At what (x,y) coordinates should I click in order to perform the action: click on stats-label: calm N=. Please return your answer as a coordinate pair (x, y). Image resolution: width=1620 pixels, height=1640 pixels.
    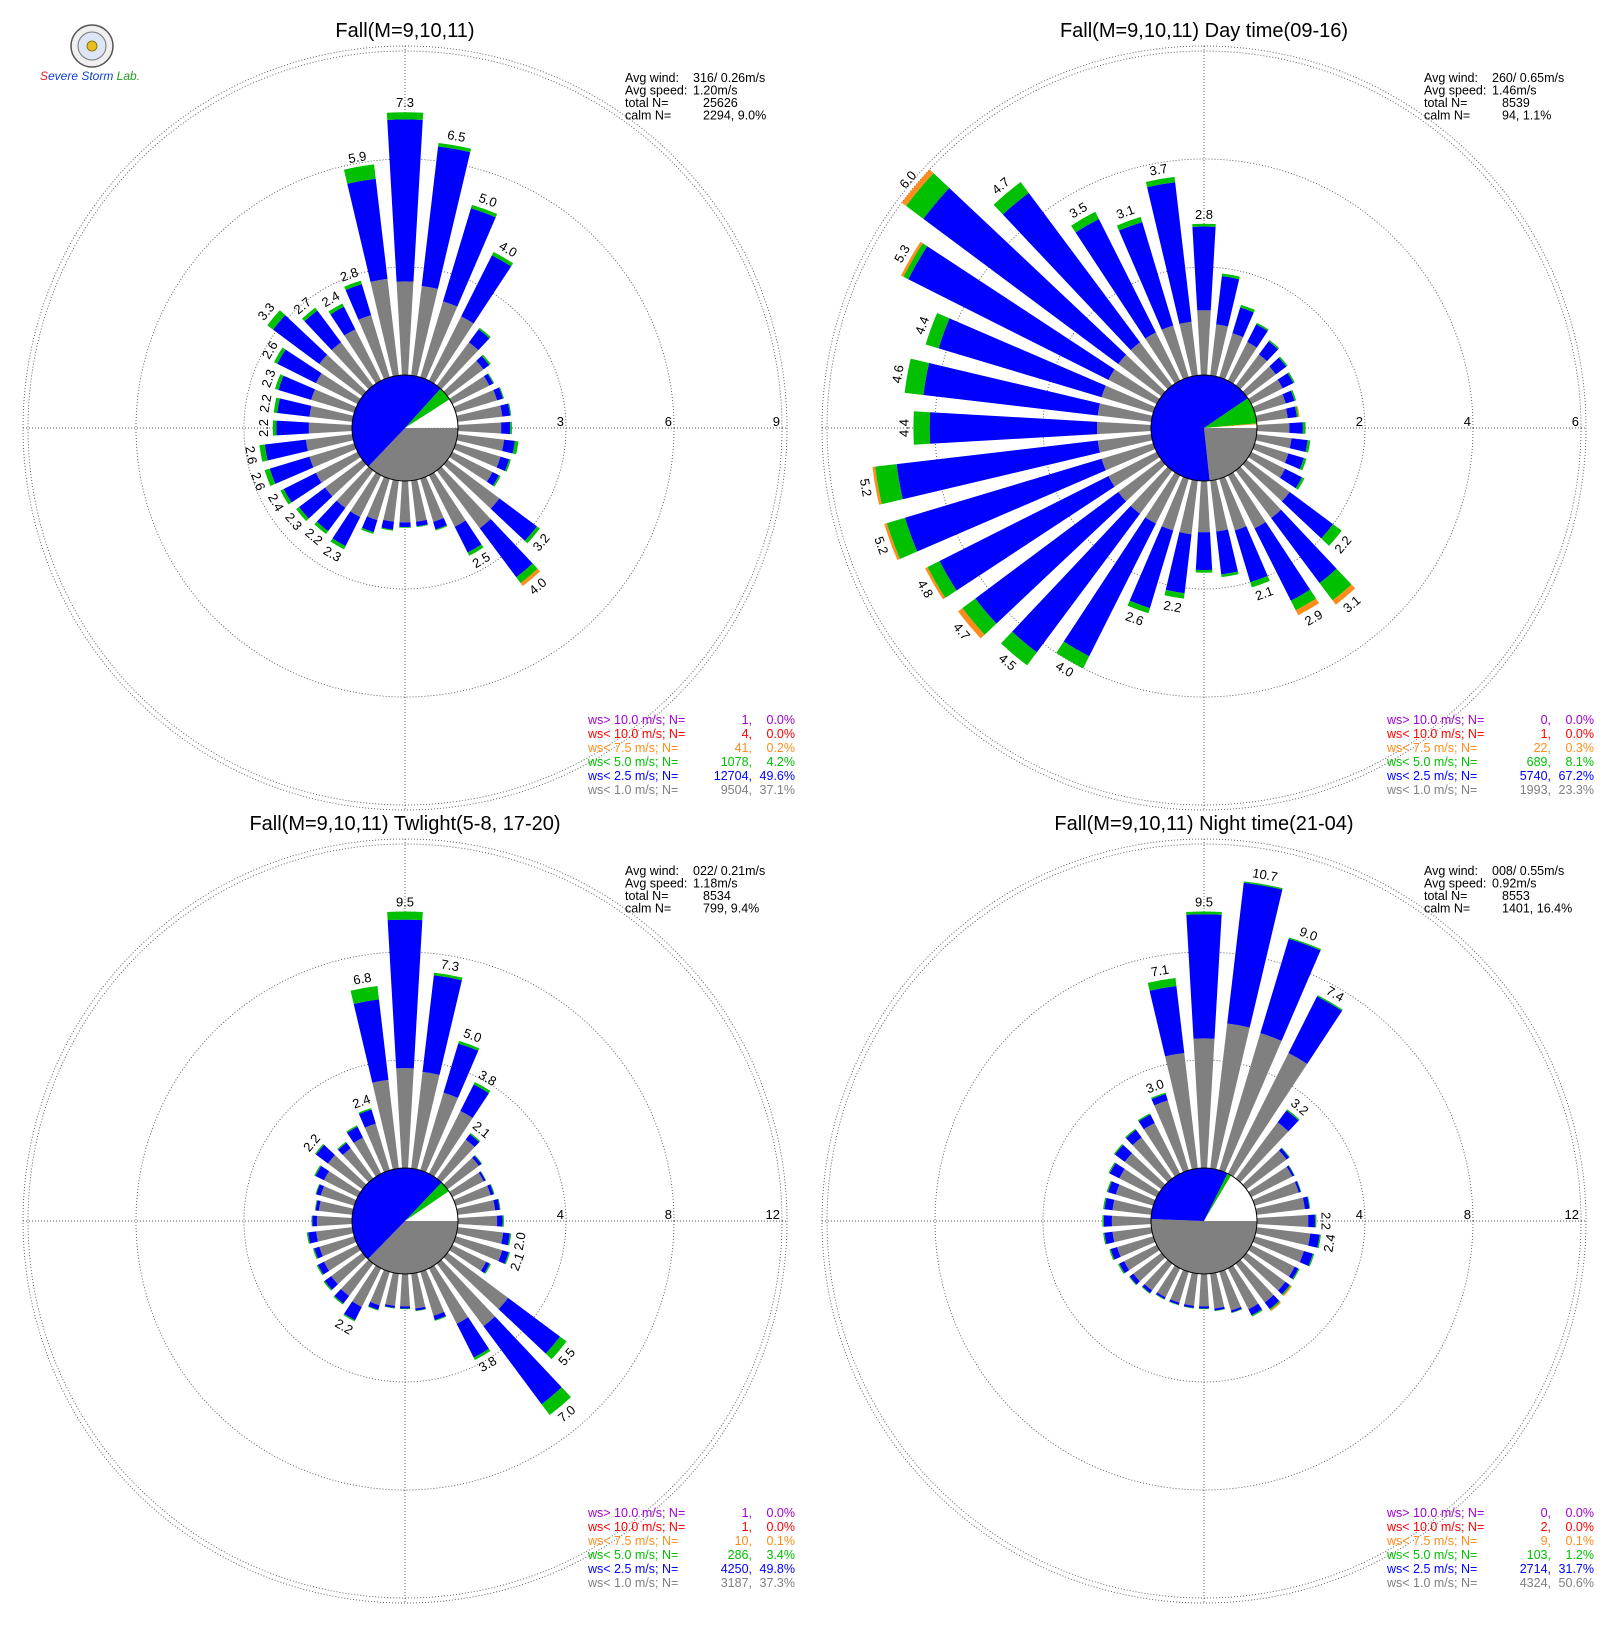
    Looking at the image, I should click on (648, 909).